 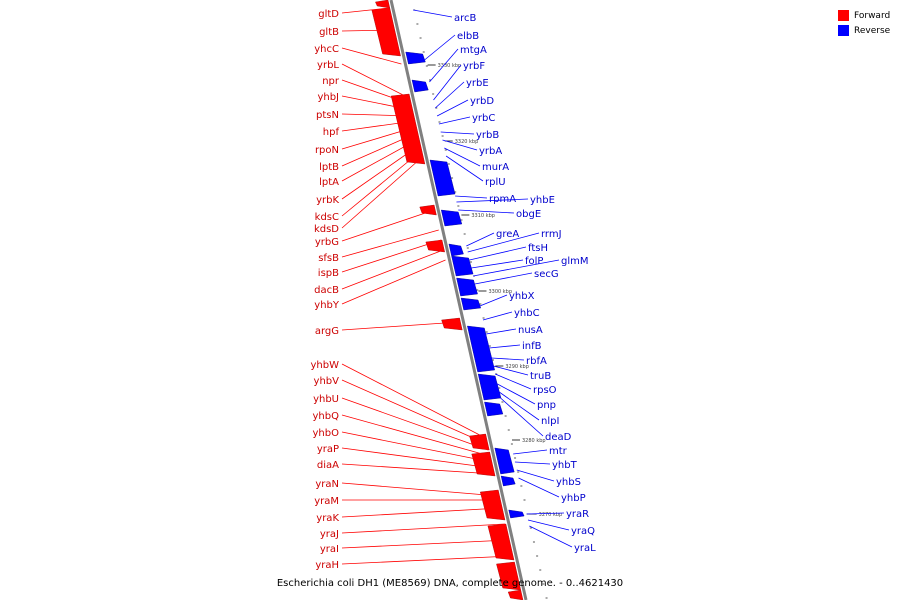 I want to click on forward-gene-label: diaA, so click(x=328, y=465).